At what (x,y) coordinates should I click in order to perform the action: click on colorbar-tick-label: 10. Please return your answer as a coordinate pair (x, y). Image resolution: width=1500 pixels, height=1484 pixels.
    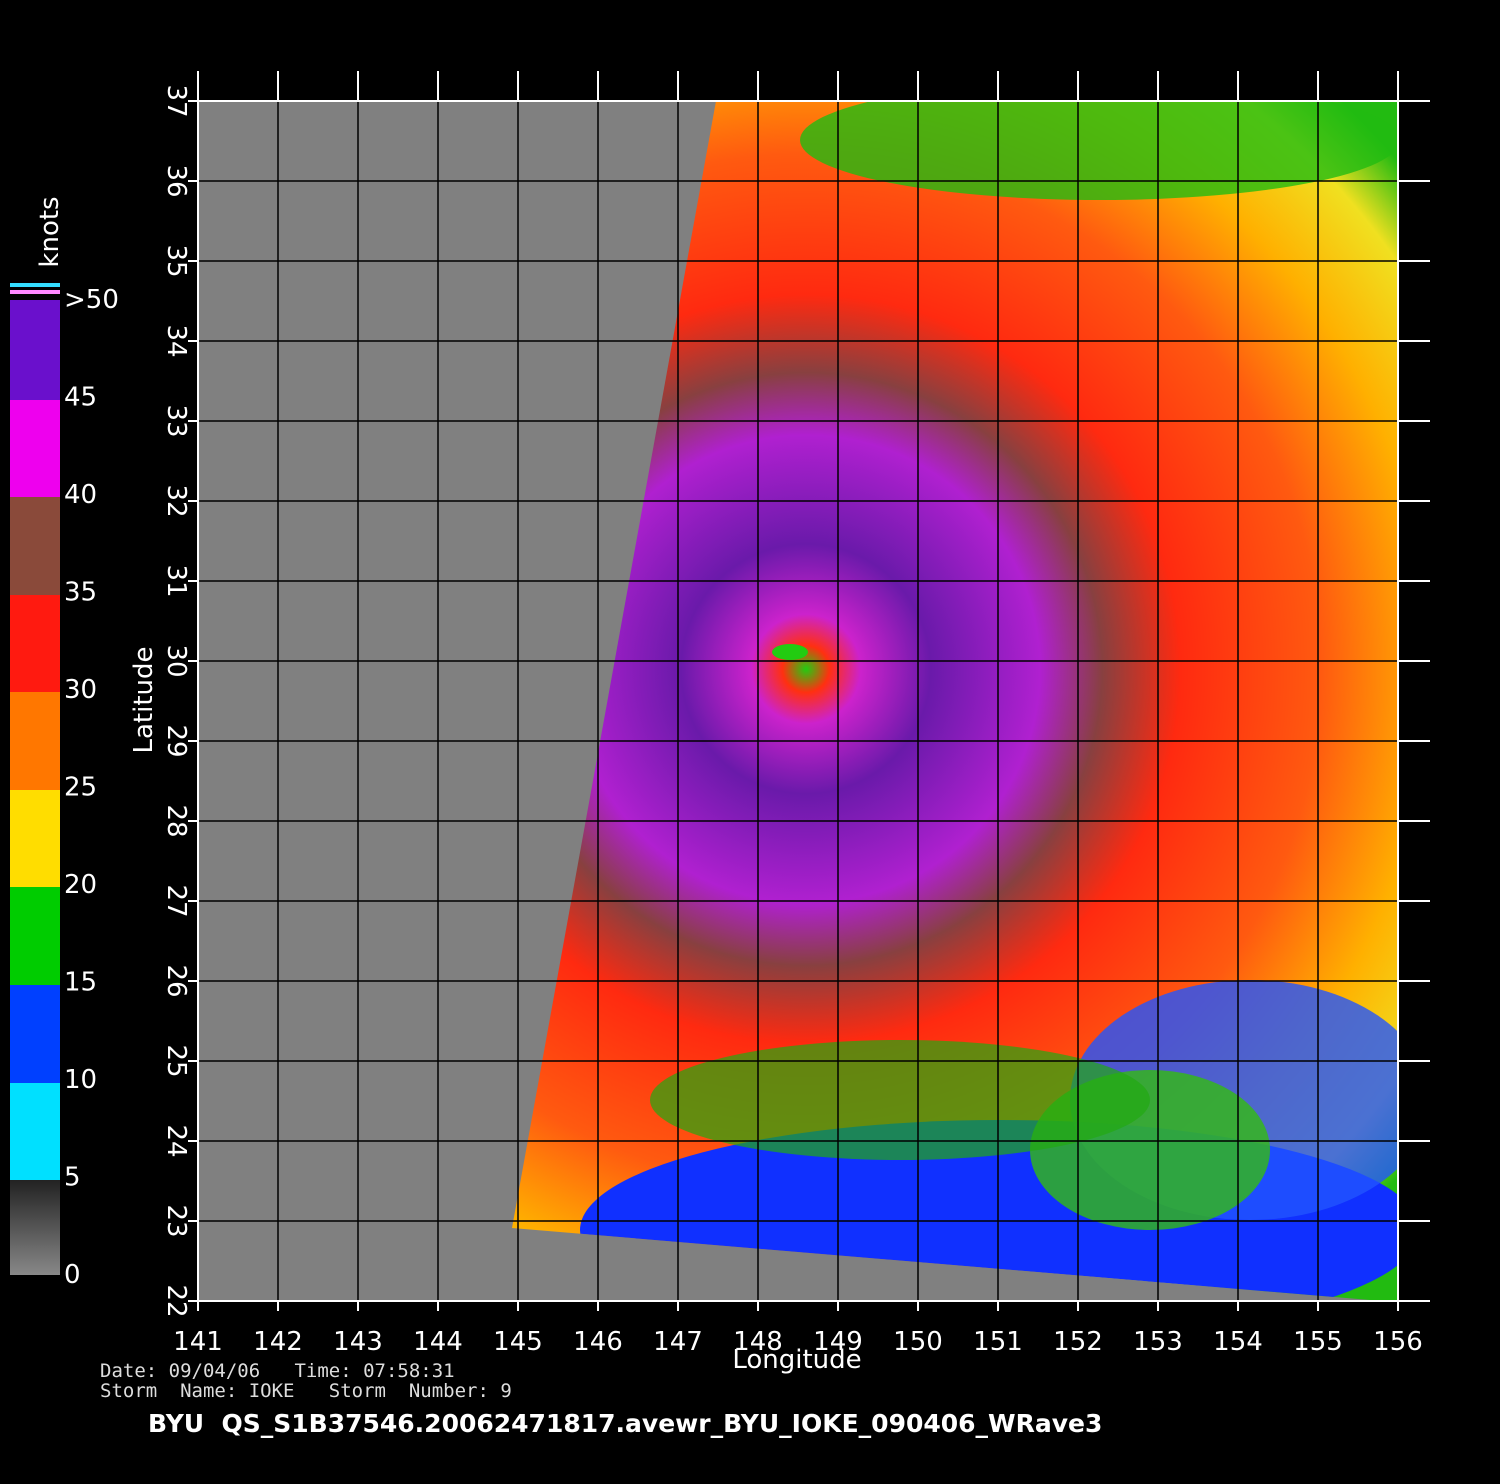
    Looking at the image, I should click on (80, 1080).